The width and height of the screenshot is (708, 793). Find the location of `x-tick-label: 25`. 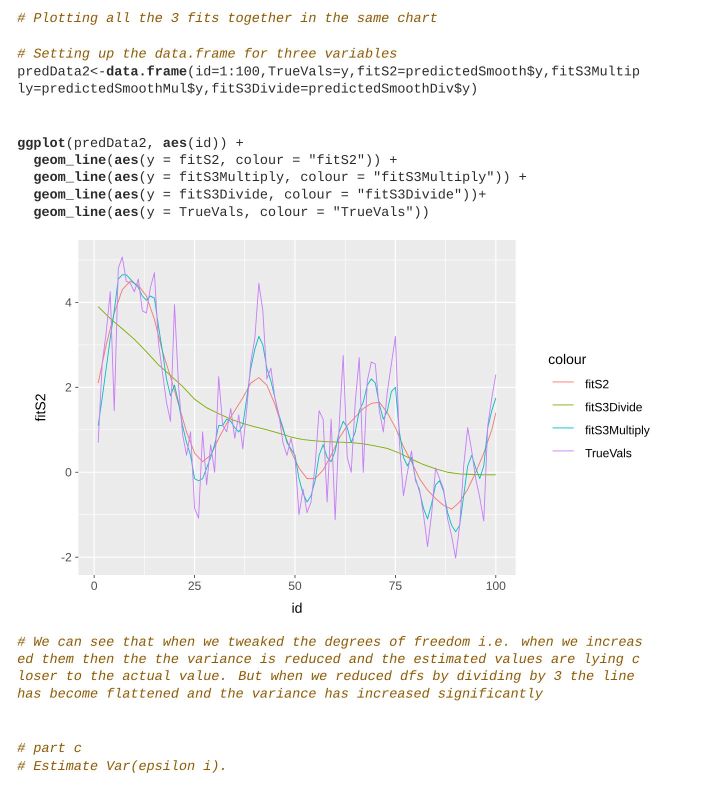

x-tick-label: 25 is located at coordinates (194, 586).